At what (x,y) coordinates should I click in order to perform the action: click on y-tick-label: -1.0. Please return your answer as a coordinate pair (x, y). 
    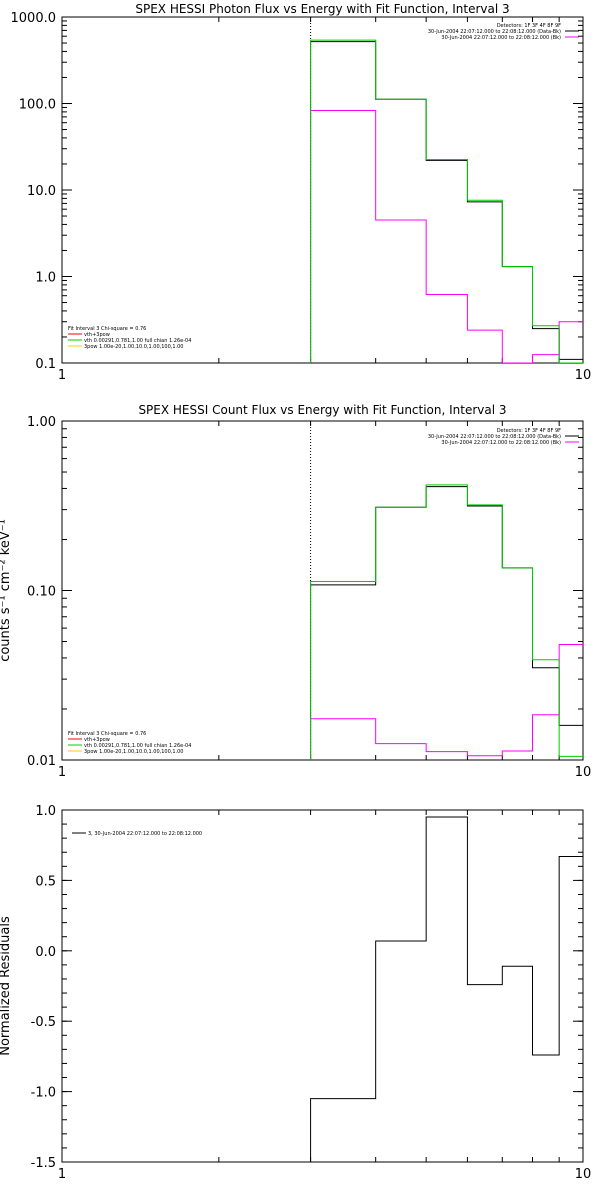
    Looking at the image, I should click on (43, 1093).